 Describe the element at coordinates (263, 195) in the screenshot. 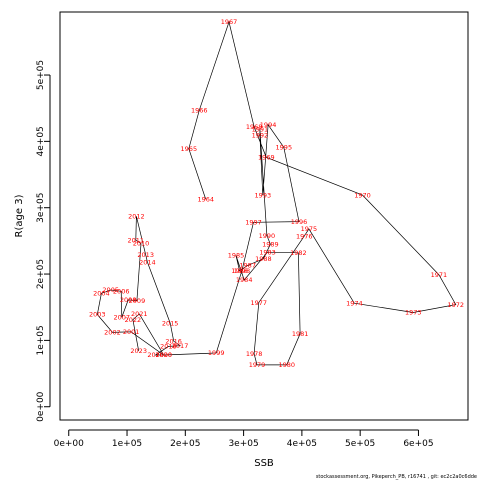

I see `point-label-1993: 1993` at that location.